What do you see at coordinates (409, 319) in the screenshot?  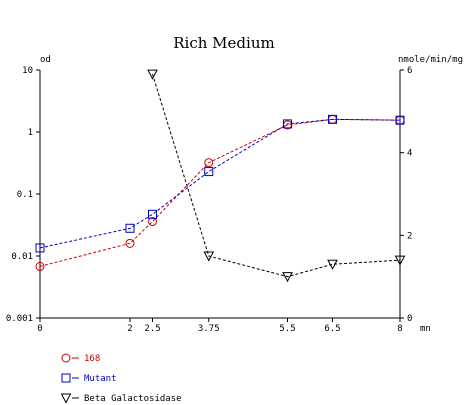 I see `y-right-tick-label: 0` at bounding box center [409, 319].